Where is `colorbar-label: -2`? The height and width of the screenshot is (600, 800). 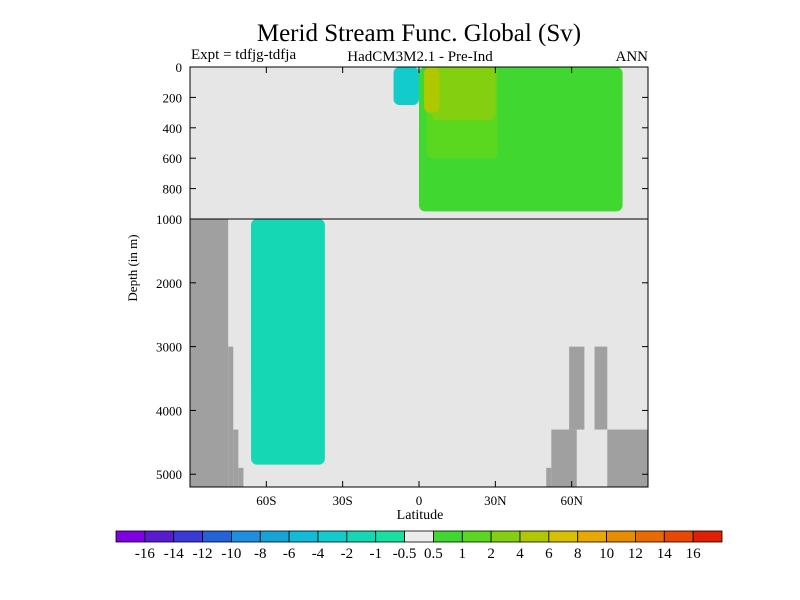 colorbar-label: -2 is located at coordinates (347, 554).